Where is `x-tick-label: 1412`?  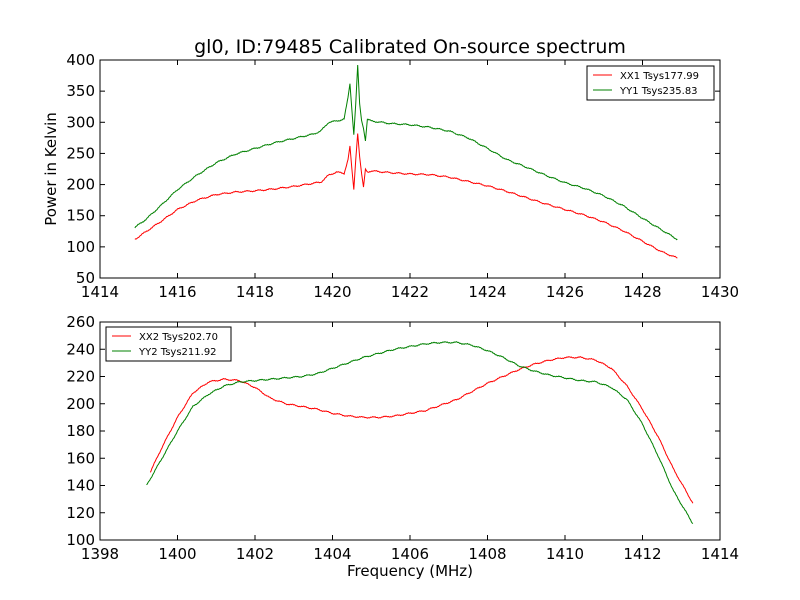 x-tick-label: 1412 is located at coordinates (642, 554).